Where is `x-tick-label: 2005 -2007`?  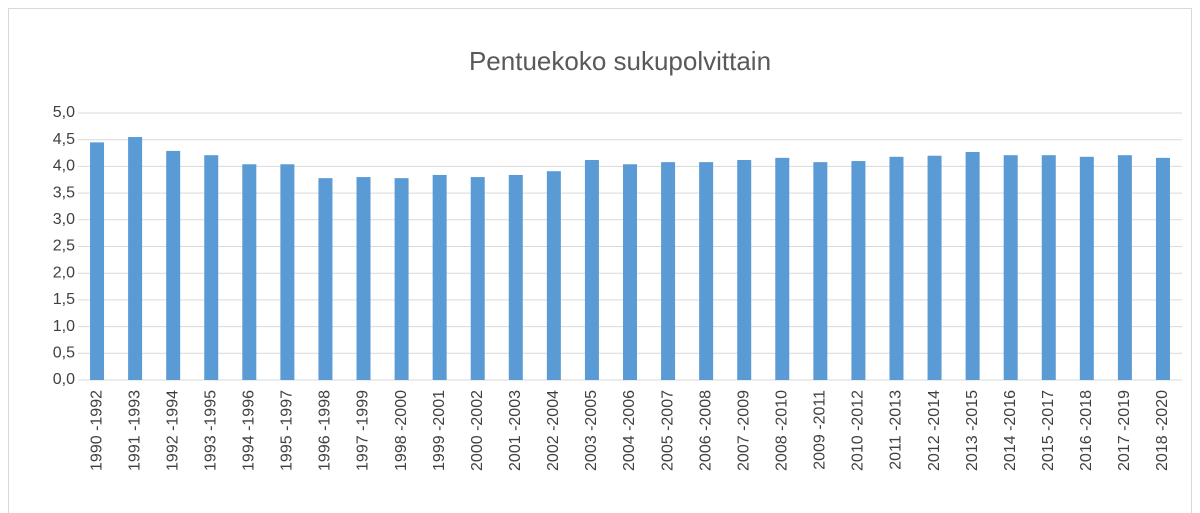
x-tick-label: 2005 -2007 is located at coordinates (667, 430).